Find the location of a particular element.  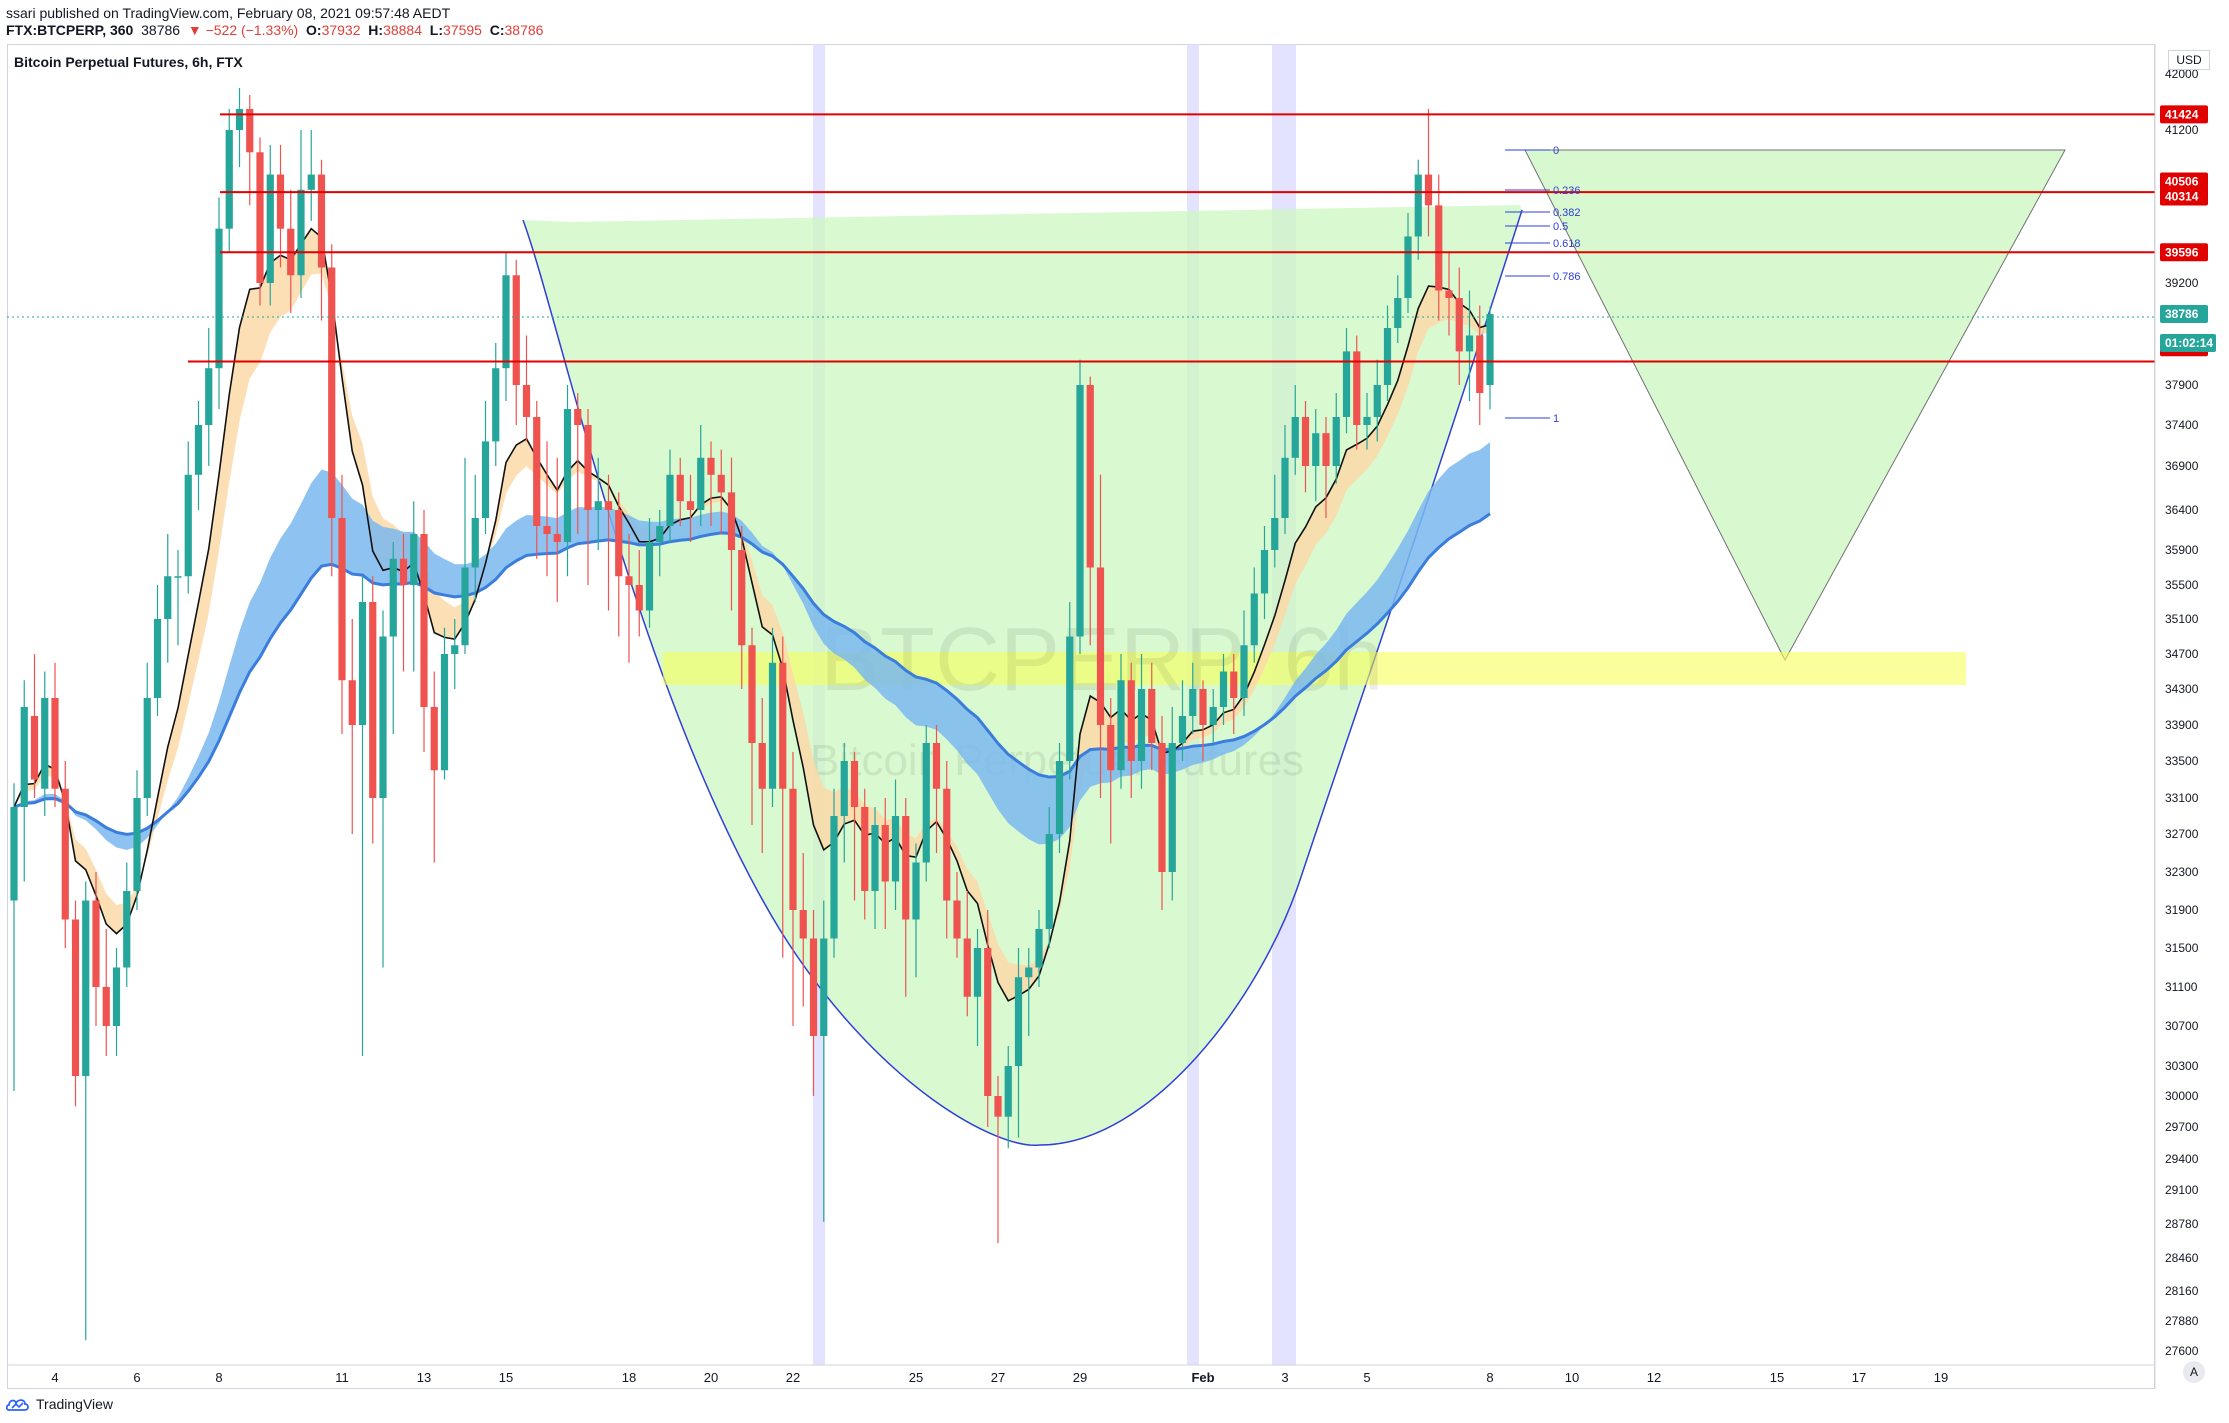

high-label: H: is located at coordinates (376, 30).